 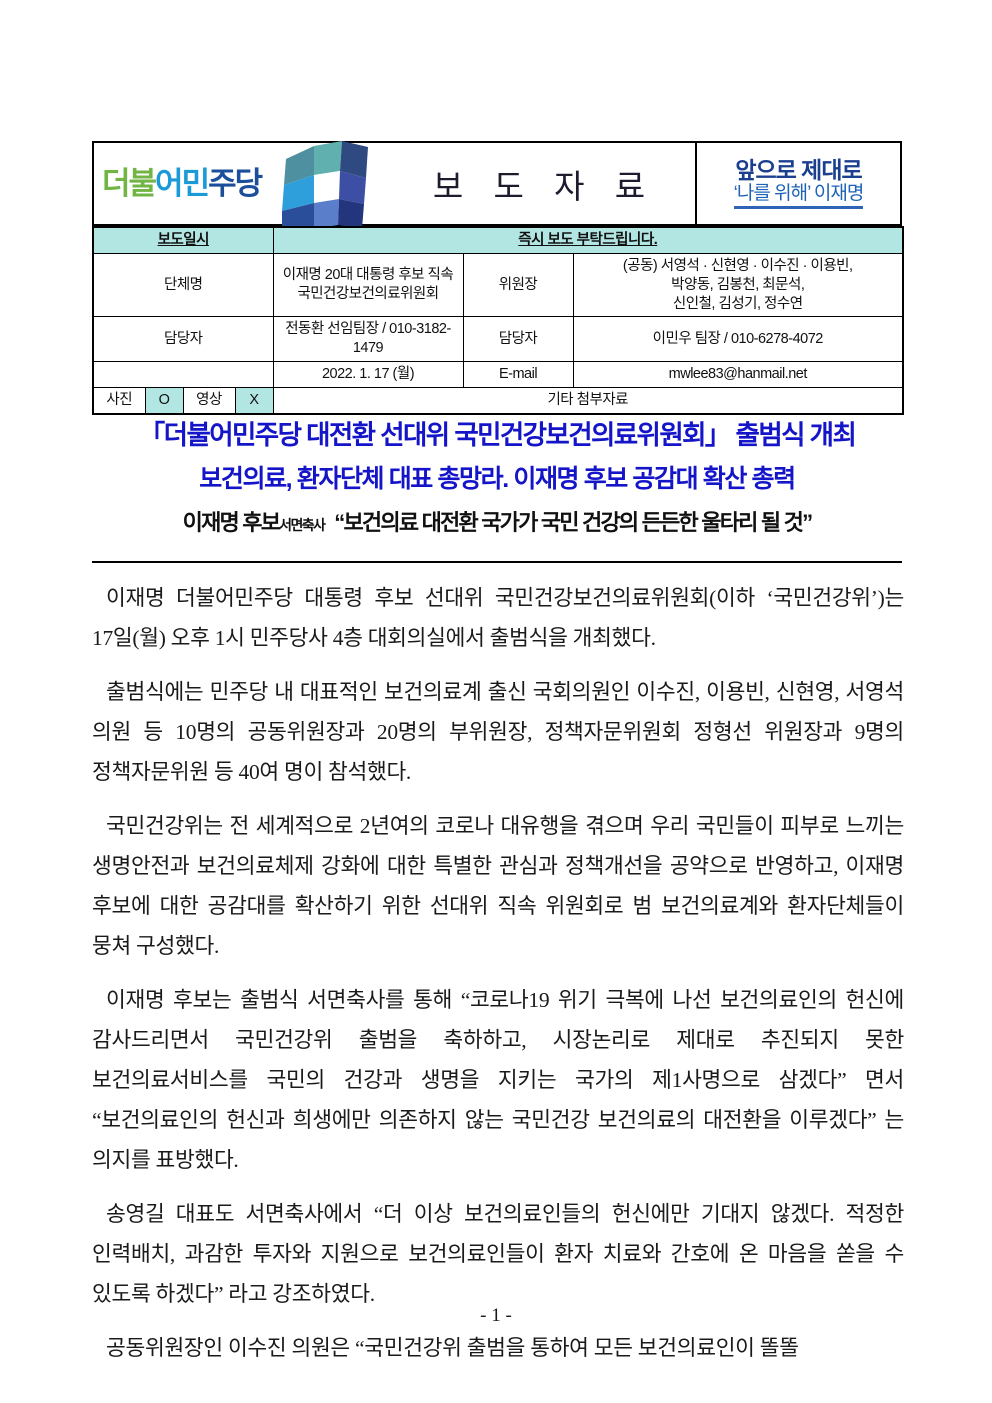 I want to click on campaign-slogan: 앞으로 제대로 ‘나를 위해’ 이재명, so click(x=797, y=183).